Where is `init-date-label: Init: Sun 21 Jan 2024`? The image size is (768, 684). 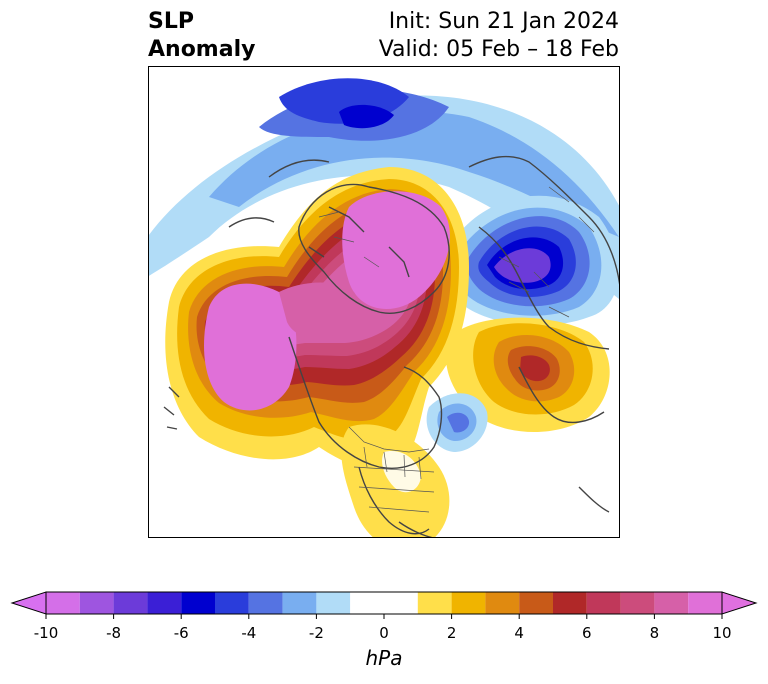
init-date-label: Init: Sun 21 Jan 2024 is located at coordinates (503, 21).